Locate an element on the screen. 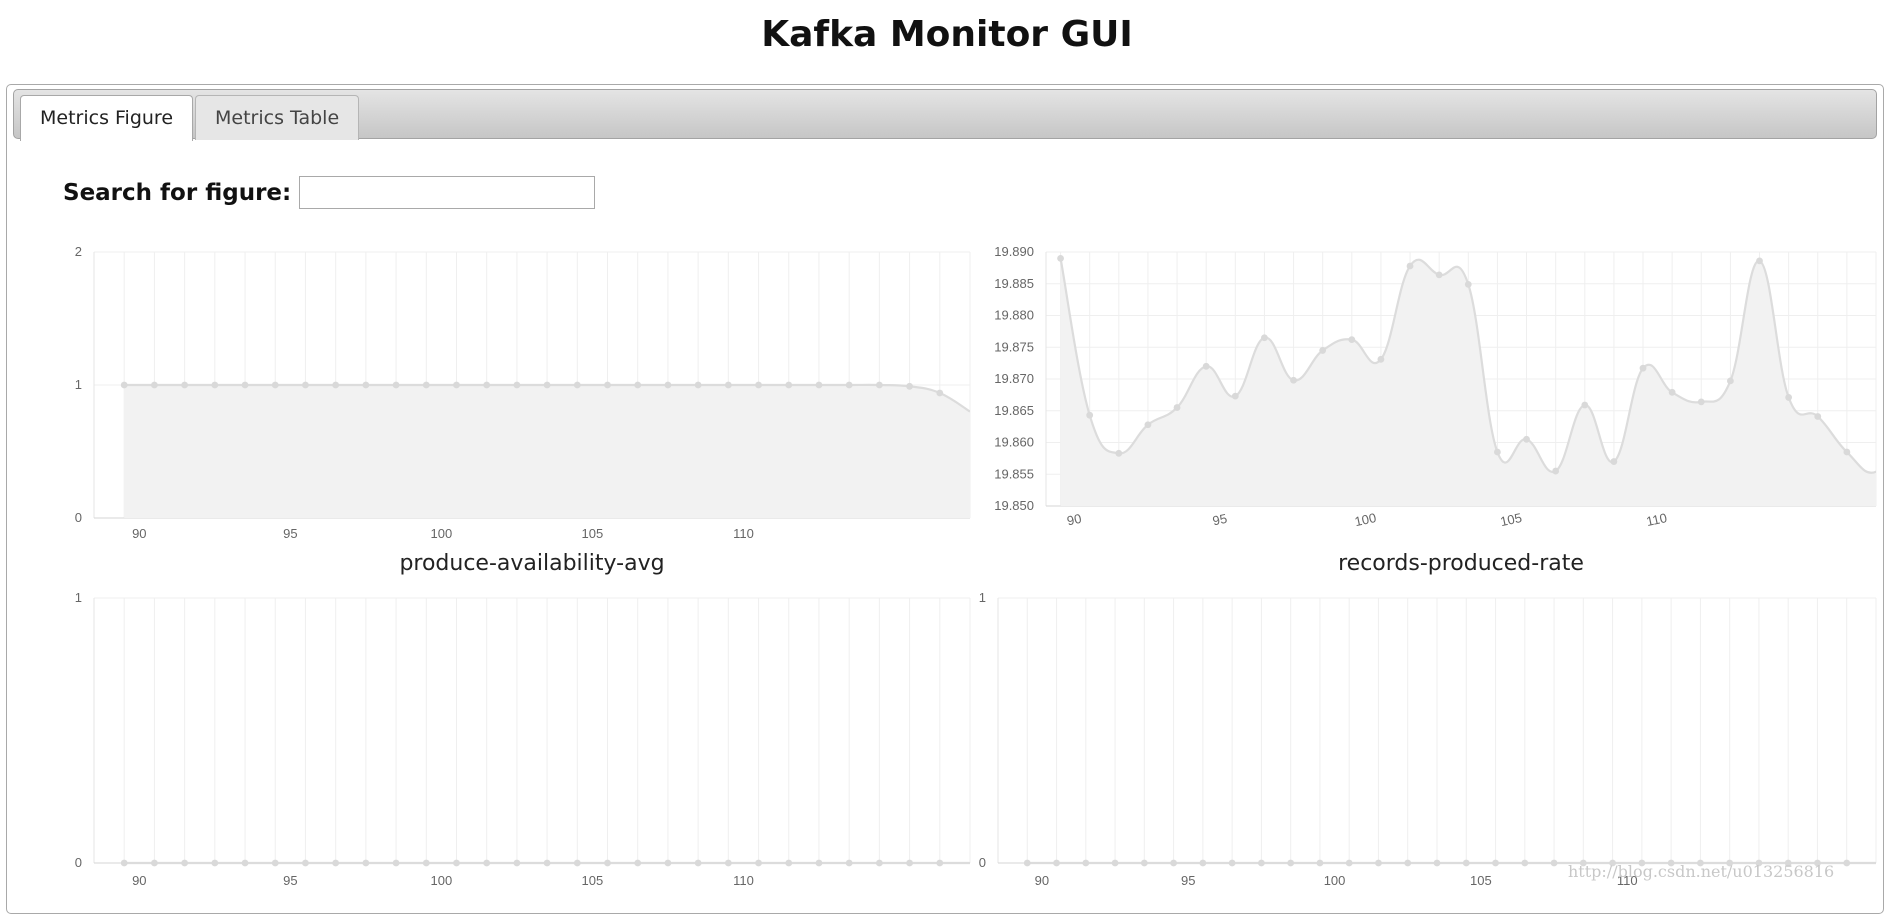 Image resolution: width=1894 pixels, height=914 pixels. tab-metrics-figure: Metrics Figure is located at coordinates (107, 118).